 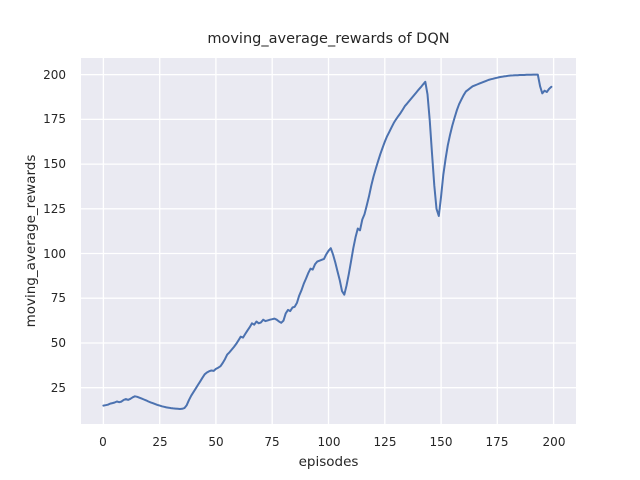 What do you see at coordinates (54, 119) in the screenshot?
I see `y-tick-label: 175` at bounding box center [54, 119].